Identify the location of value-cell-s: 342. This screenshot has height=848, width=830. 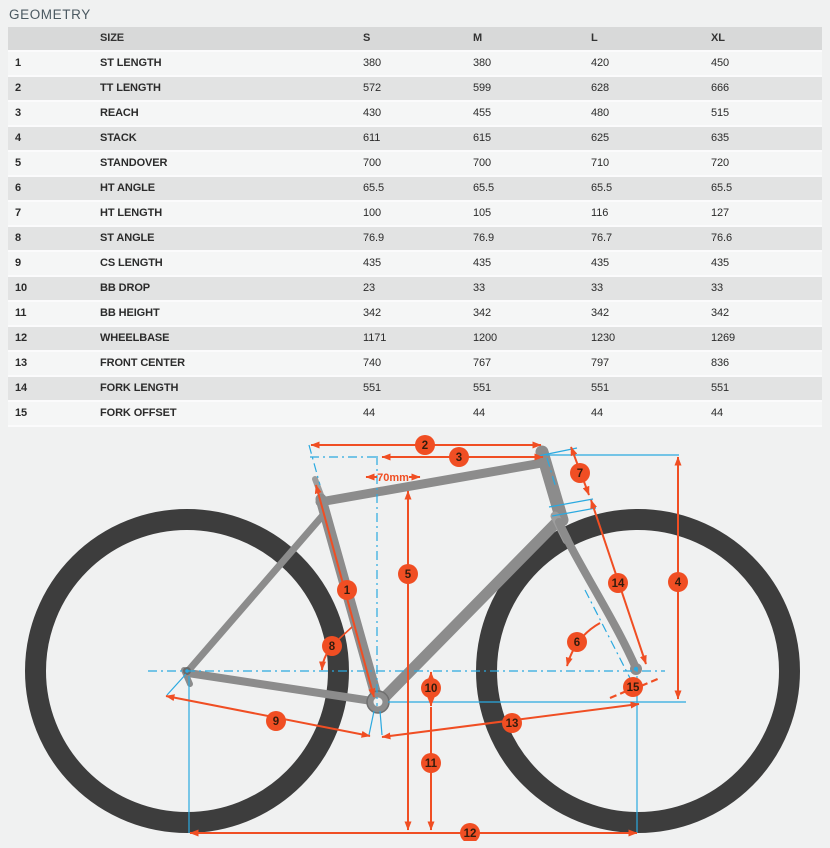
(372, 313).